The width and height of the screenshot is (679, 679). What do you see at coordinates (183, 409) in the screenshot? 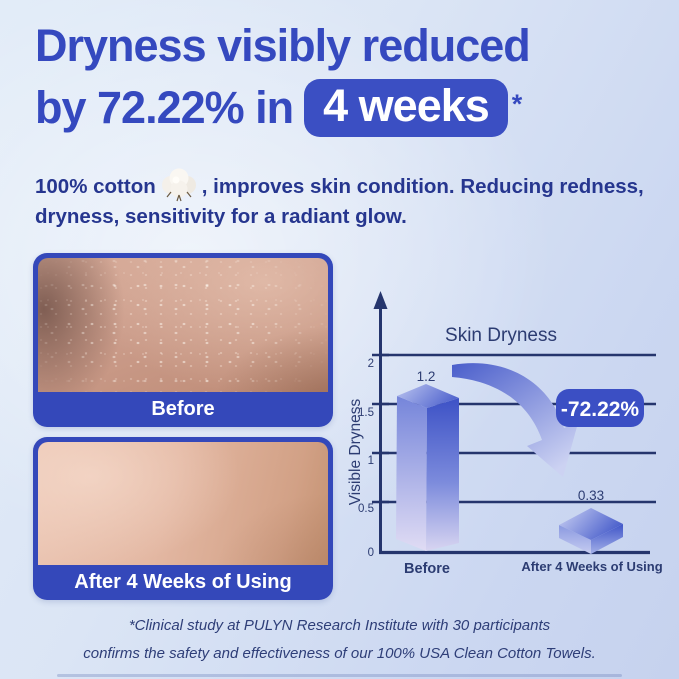
I see `before-caption: Before` at bounding box center [183, 409].